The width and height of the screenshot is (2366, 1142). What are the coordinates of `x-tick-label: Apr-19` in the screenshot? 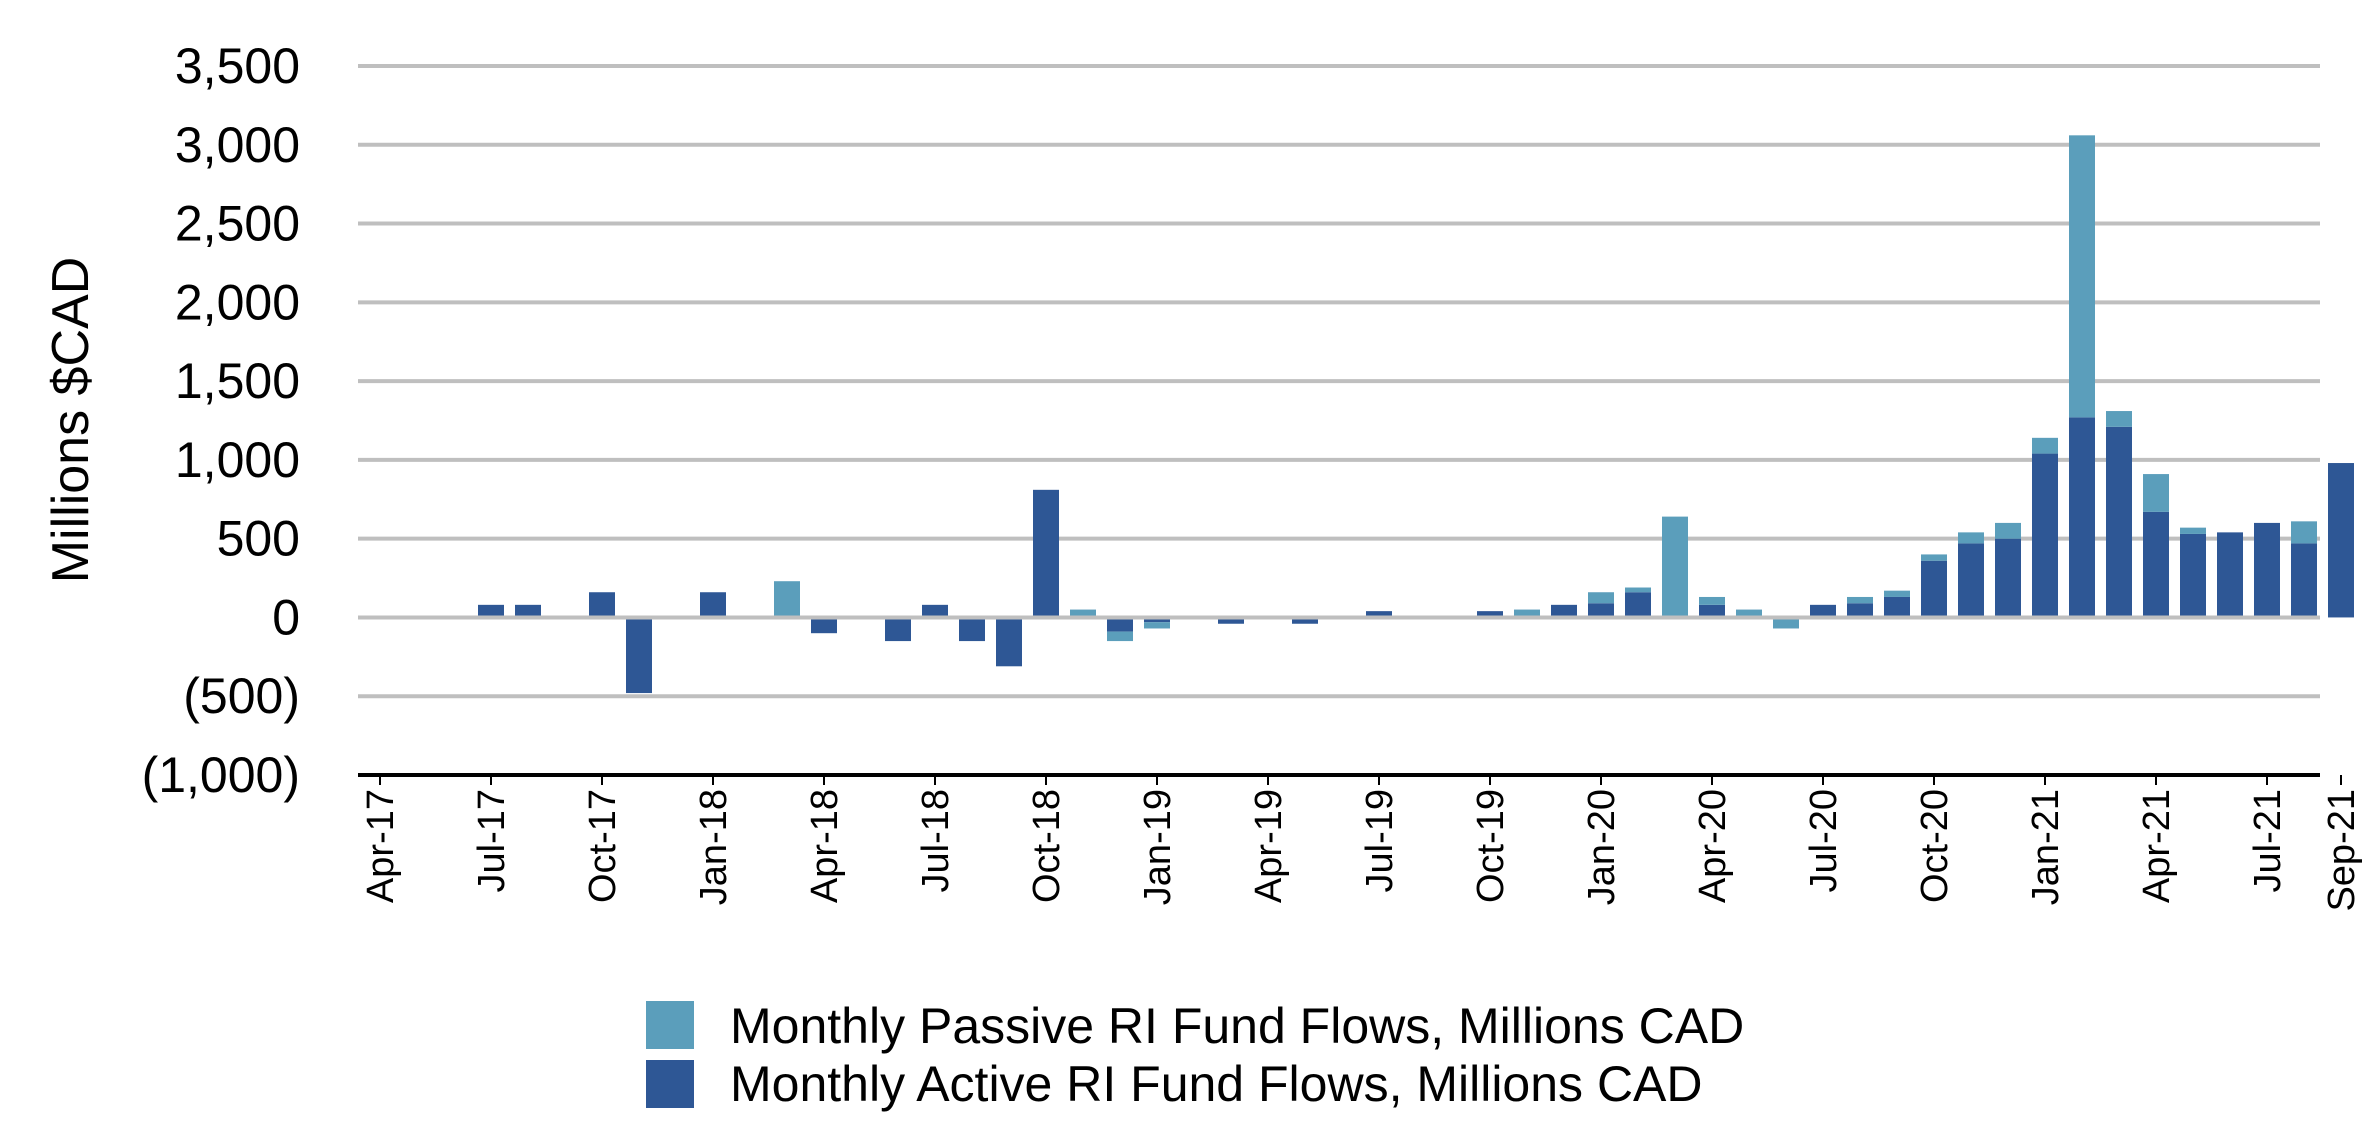 It's located at (1269, 846).